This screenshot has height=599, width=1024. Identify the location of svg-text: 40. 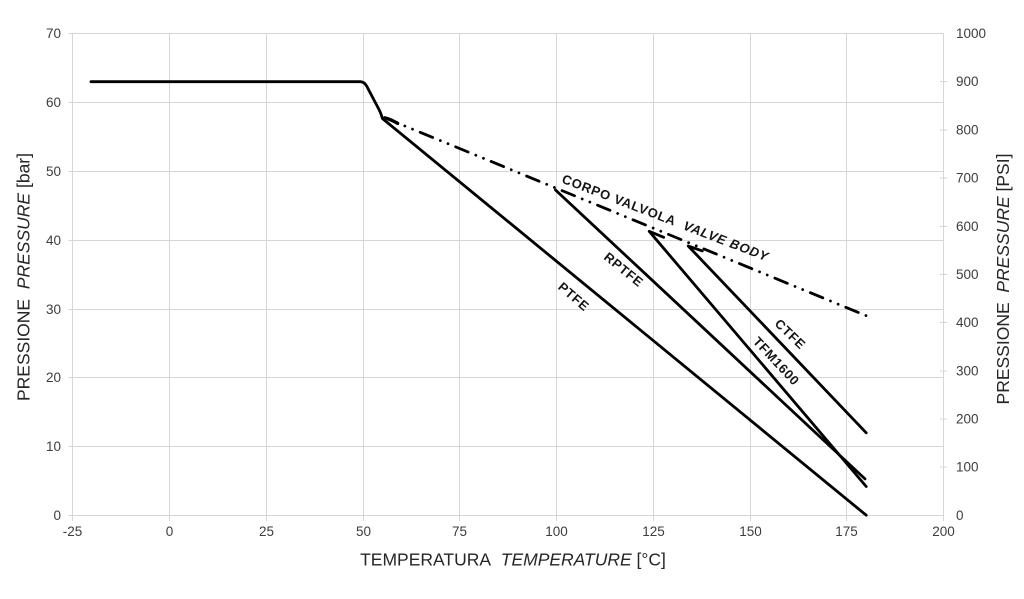
(53, 240).